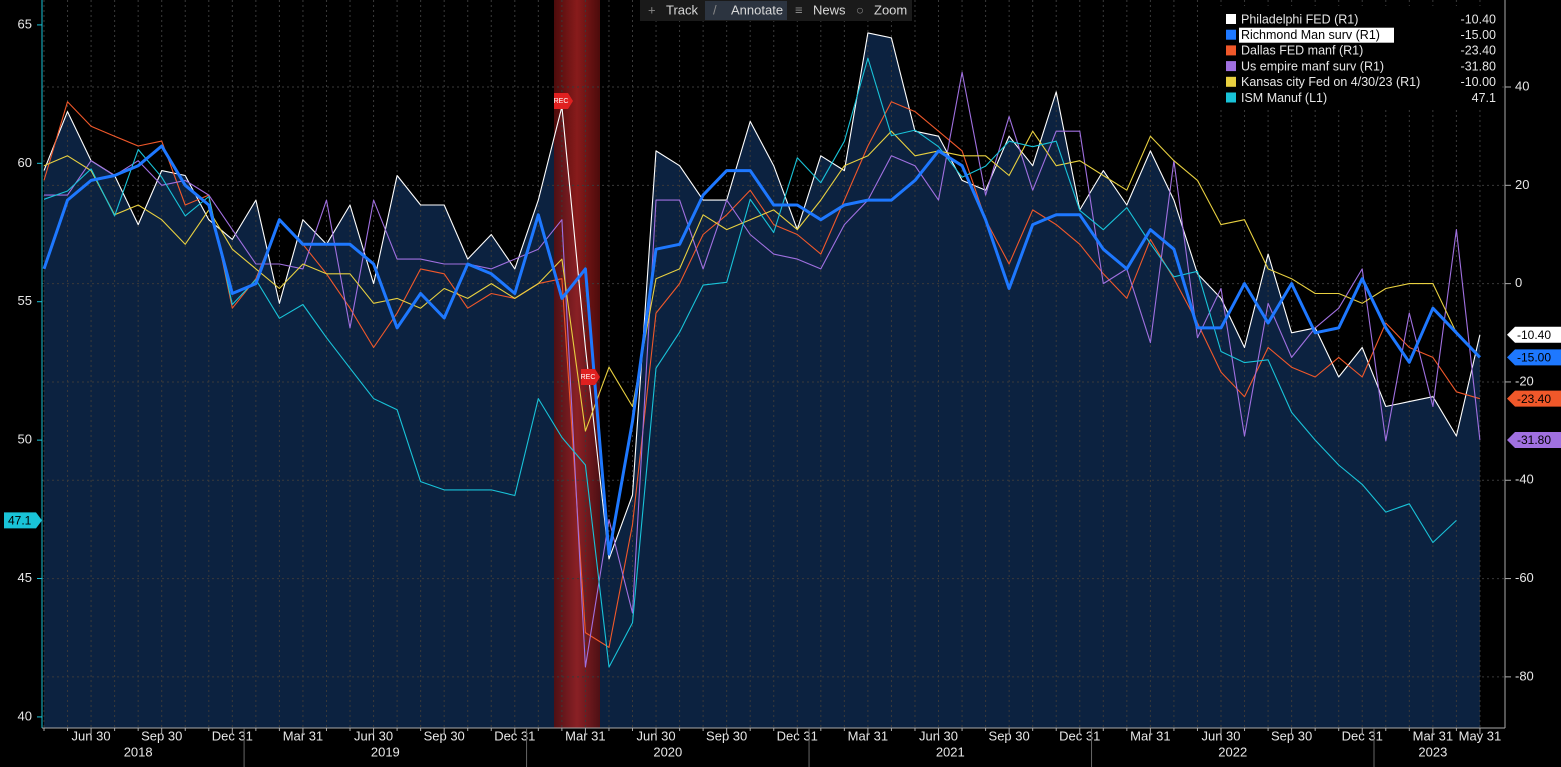 The image size is (1561, 767). I want to click on legend-value: -10.00, so click(1478, 82).